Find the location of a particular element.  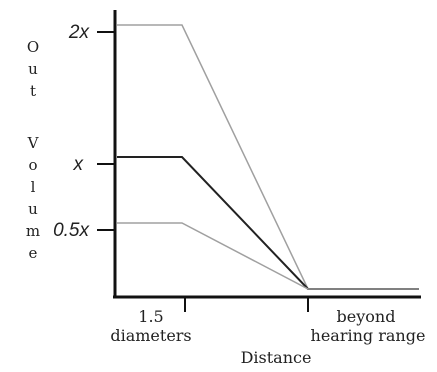

x-tick-label-1.5: 1.5 is located at coordinates (150, 316).